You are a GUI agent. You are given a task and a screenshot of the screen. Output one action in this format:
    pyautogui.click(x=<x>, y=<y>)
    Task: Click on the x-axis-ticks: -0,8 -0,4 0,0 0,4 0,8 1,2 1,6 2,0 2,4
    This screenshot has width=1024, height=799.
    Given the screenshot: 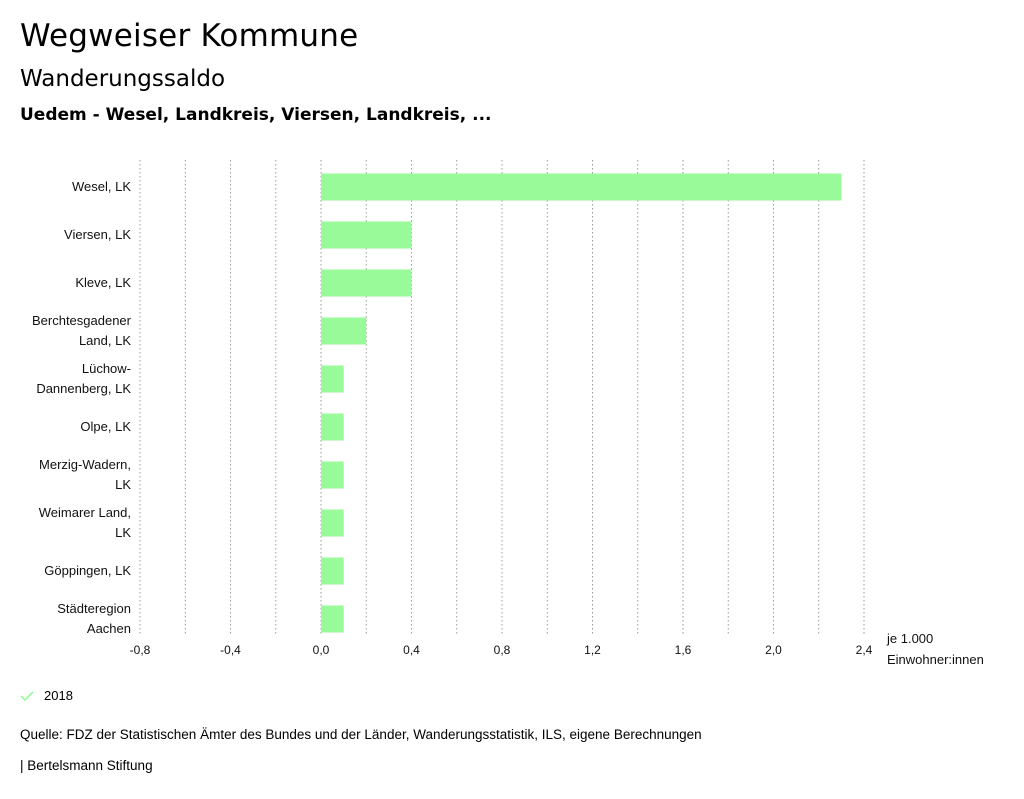 What is the action you would take?
    pyautogui.click(x=501, y=650)
    